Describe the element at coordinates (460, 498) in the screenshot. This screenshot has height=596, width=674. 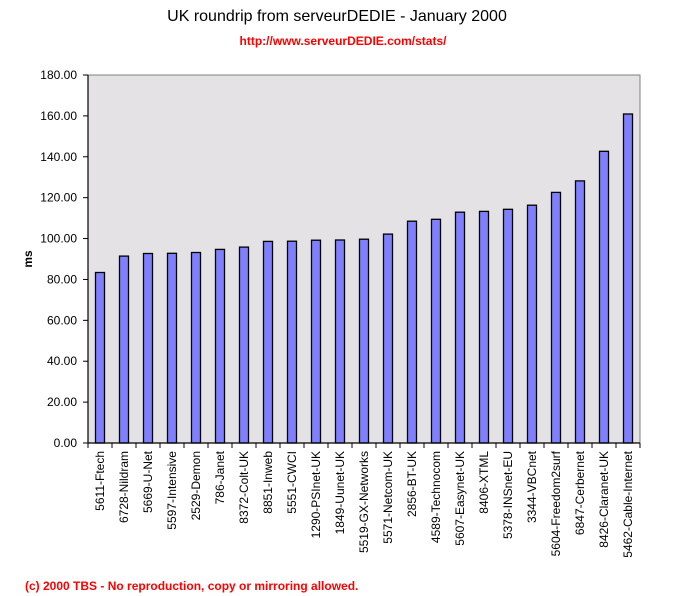
I see `x-tick-label: 5607-Easynet-UK` at that location.